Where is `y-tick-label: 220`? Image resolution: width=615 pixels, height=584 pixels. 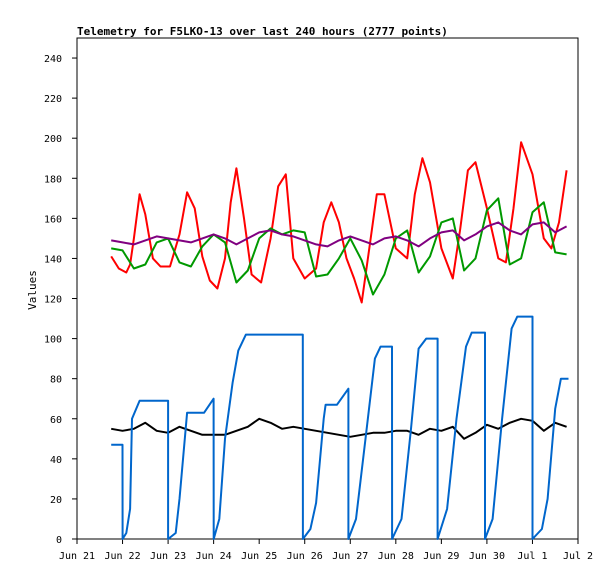
y-tick-label: 220 is located at coordinates (53, 99).